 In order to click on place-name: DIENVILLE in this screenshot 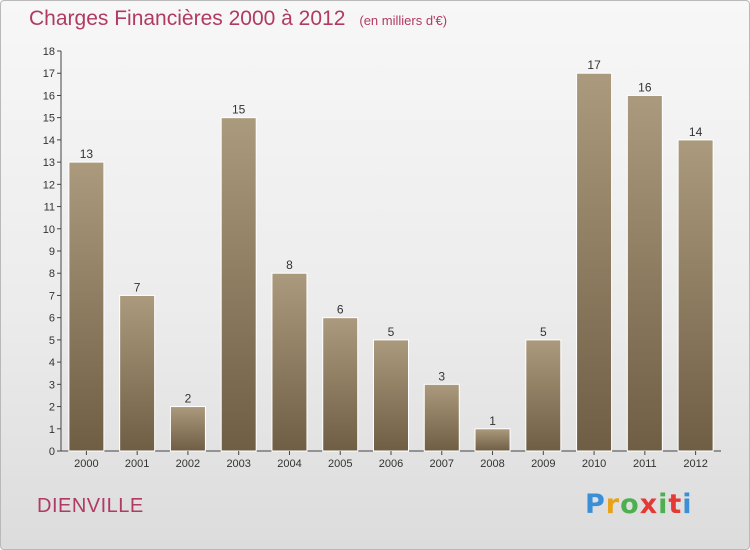, I will do `click(90, 506)`.